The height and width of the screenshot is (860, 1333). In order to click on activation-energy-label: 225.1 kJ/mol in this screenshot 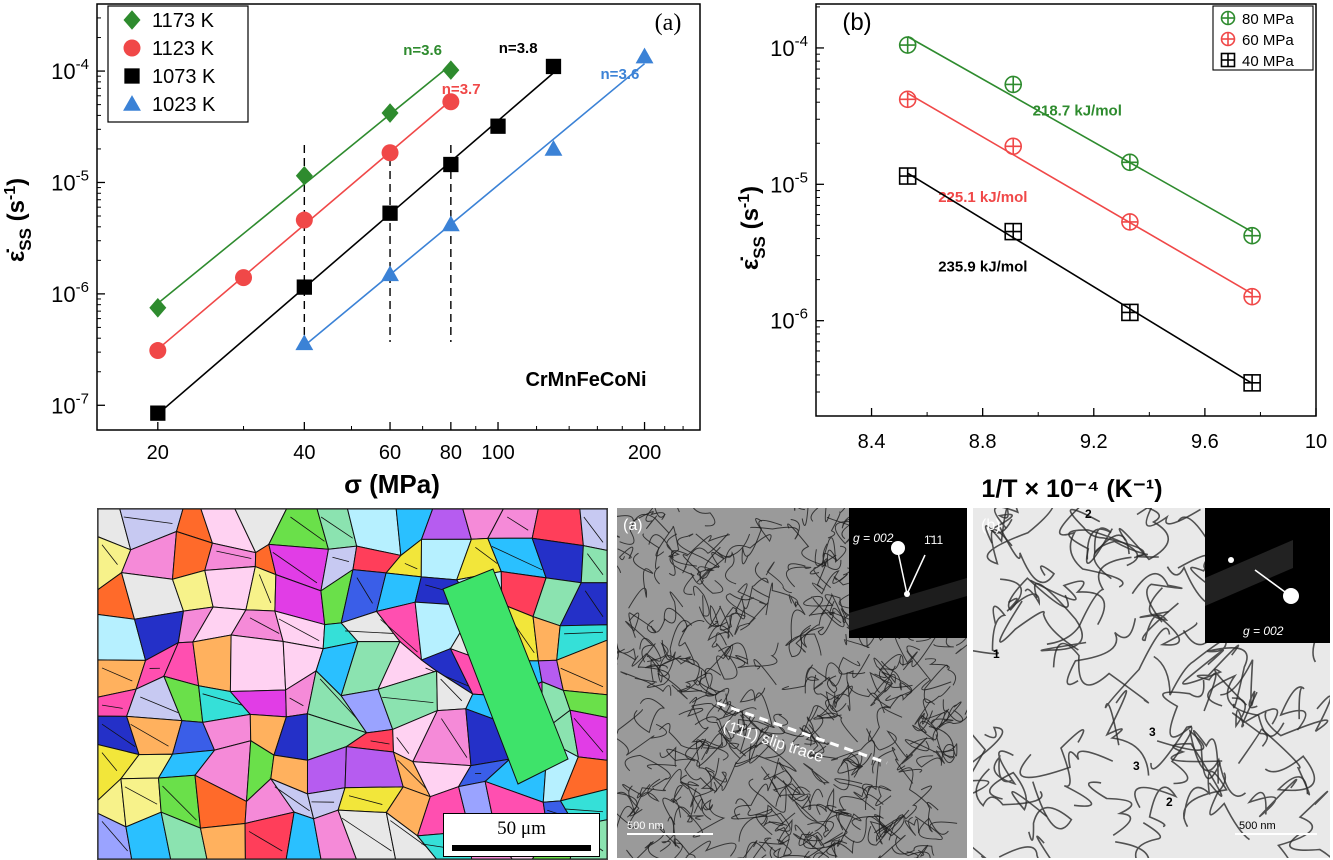, I will do `click(982, 197)`.